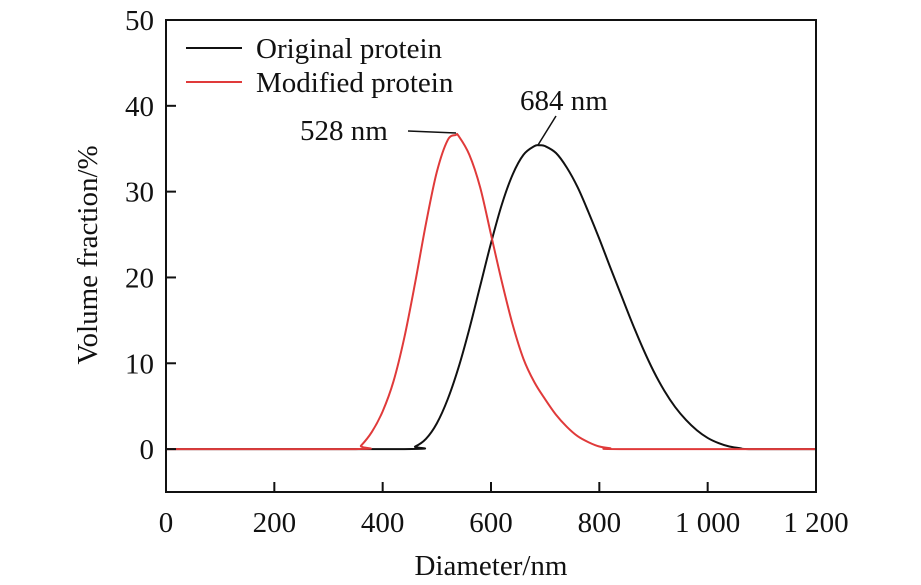 Image resolution: width=921 pixels, height=585 pixels. What do you see at coordinates (564, 101) in the screenshot?
I see `annotation-label-684: 684 nm` at bounding box center [564, 101].